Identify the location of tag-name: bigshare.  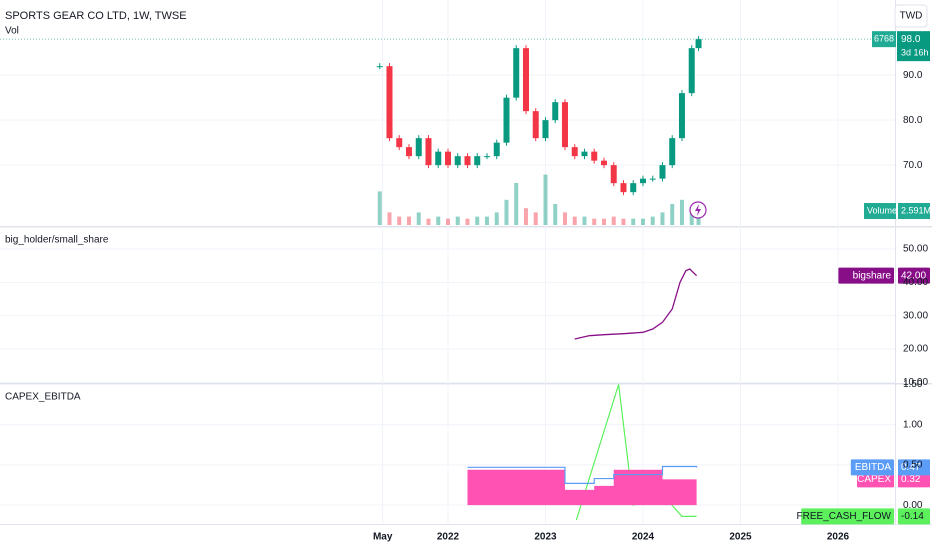
(872, 275).